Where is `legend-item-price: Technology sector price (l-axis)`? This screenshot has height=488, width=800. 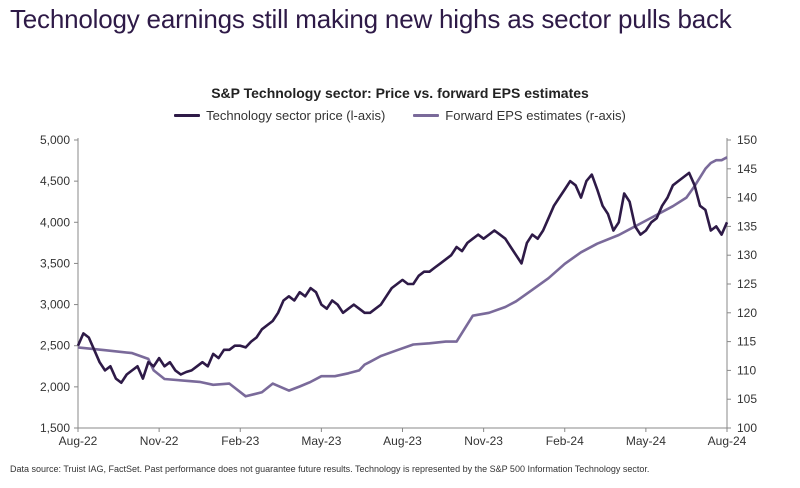
legend-item-price: Technology sector price (l-axis) is located at coordinates (279, 115).